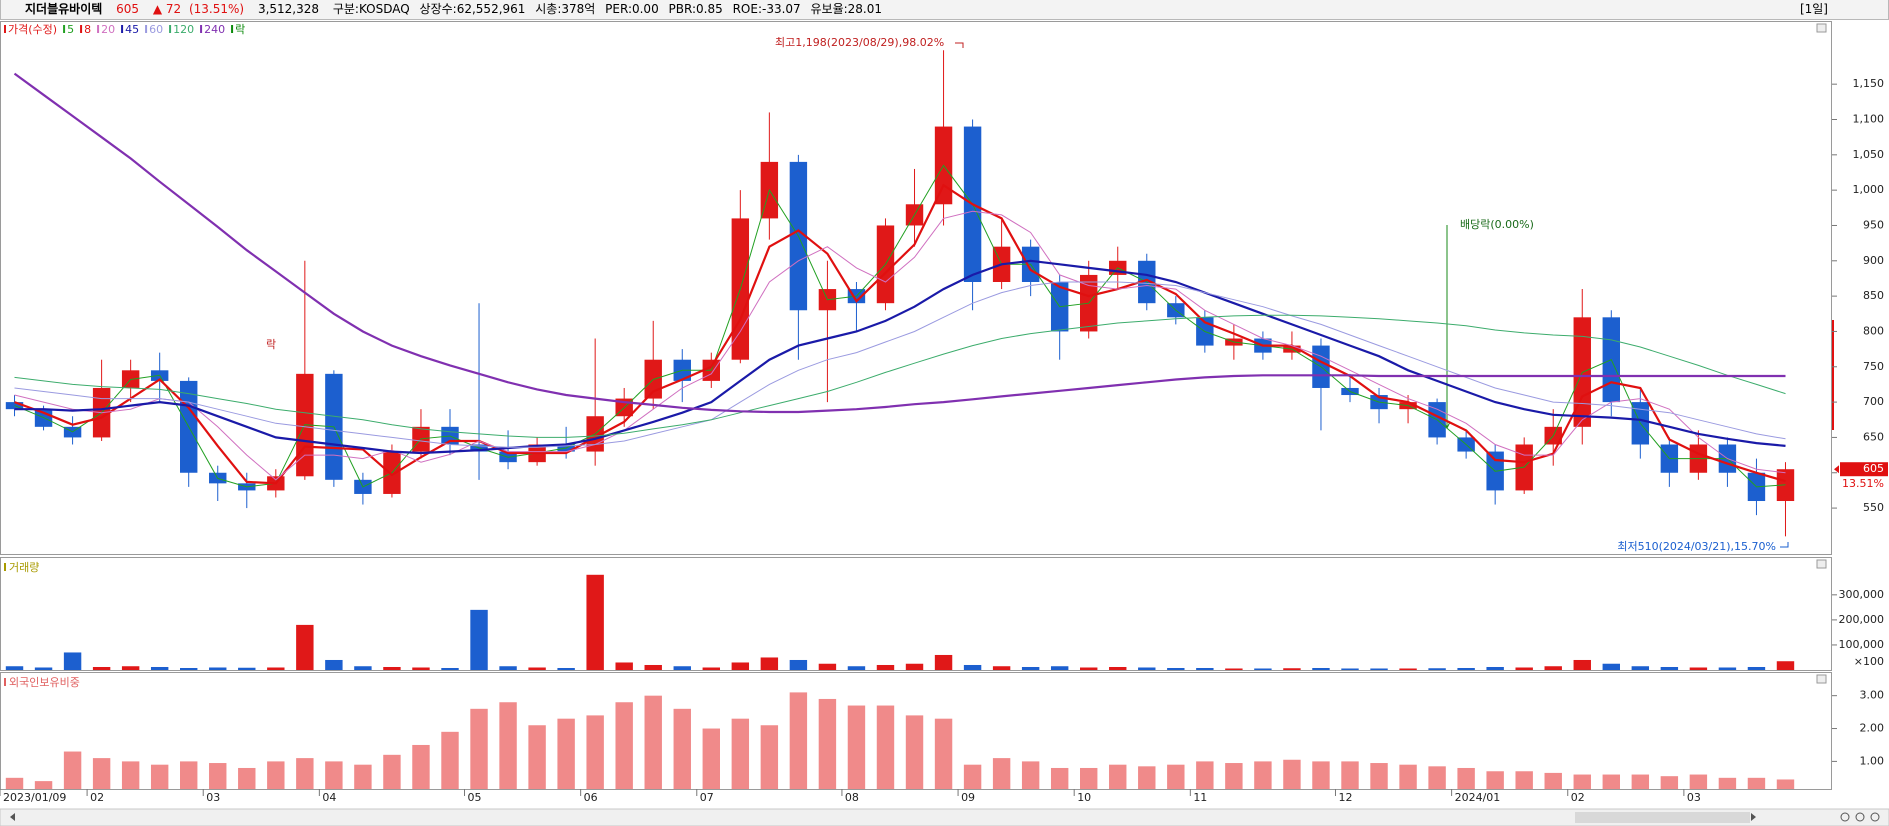 This screenshot has height=826, width=1889. What do you see at coordinates (1873, 260) in the screenshot?
I see `y-tick-label: 900` at bounding box center [1873, 260].